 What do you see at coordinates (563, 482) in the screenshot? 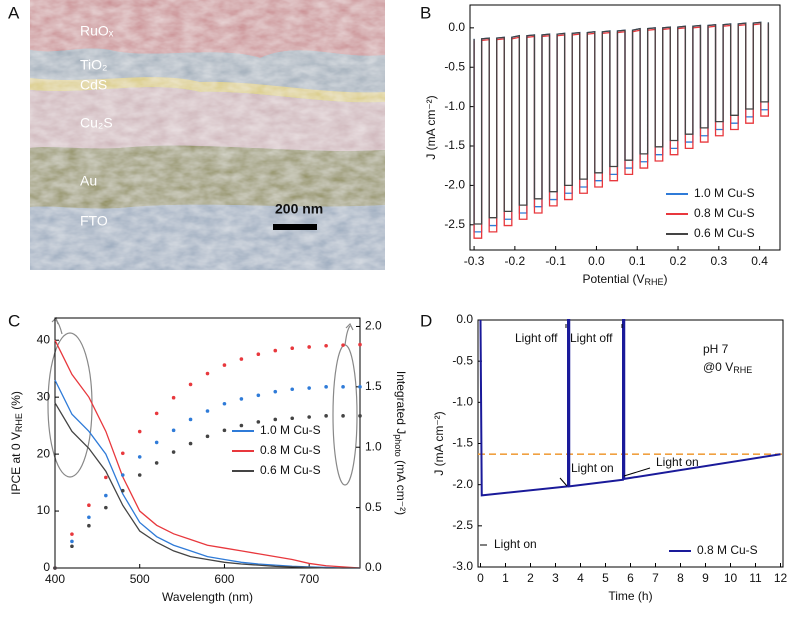
I see `annotation-arrow` at bounding box center [563, 482].